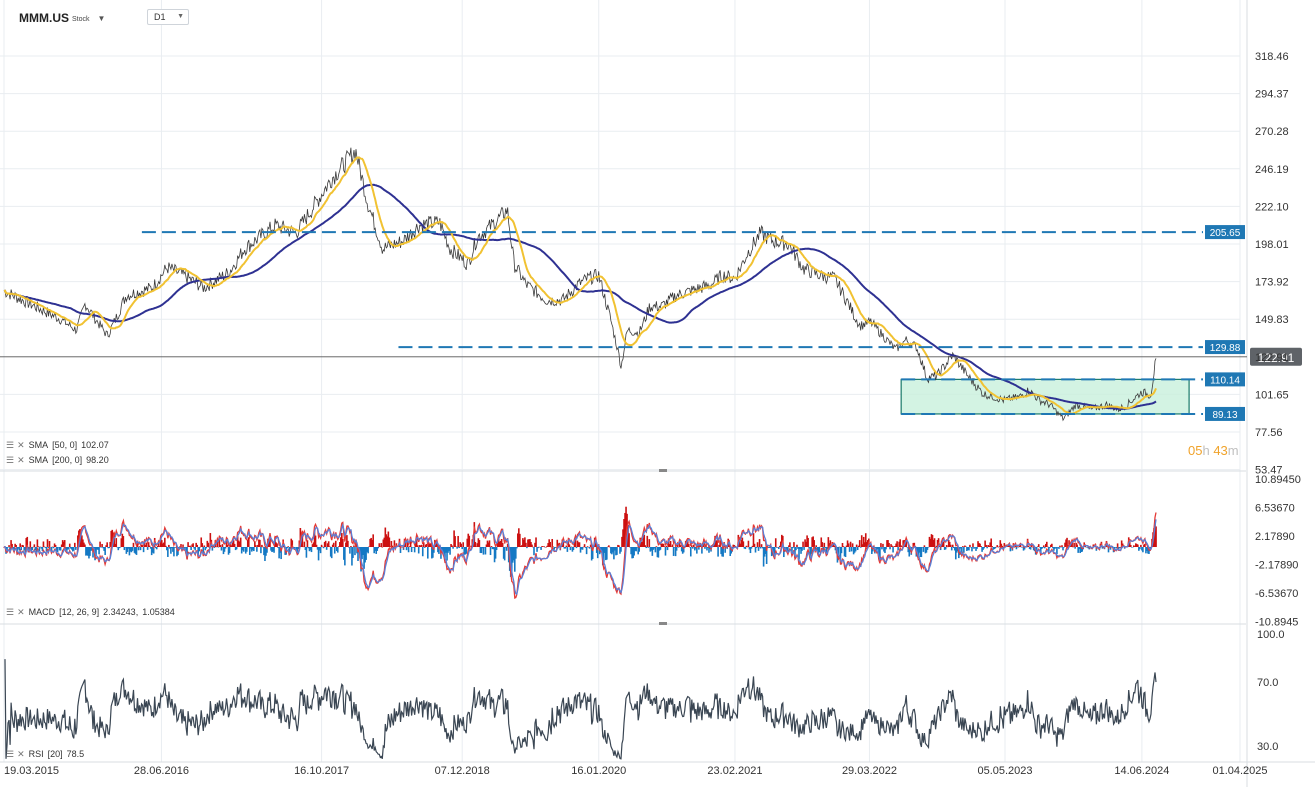 The height and width of the screenshot is (792, 1315). I want to click on symbol-header: MMM.US Stock ▼, so click(62, 18).